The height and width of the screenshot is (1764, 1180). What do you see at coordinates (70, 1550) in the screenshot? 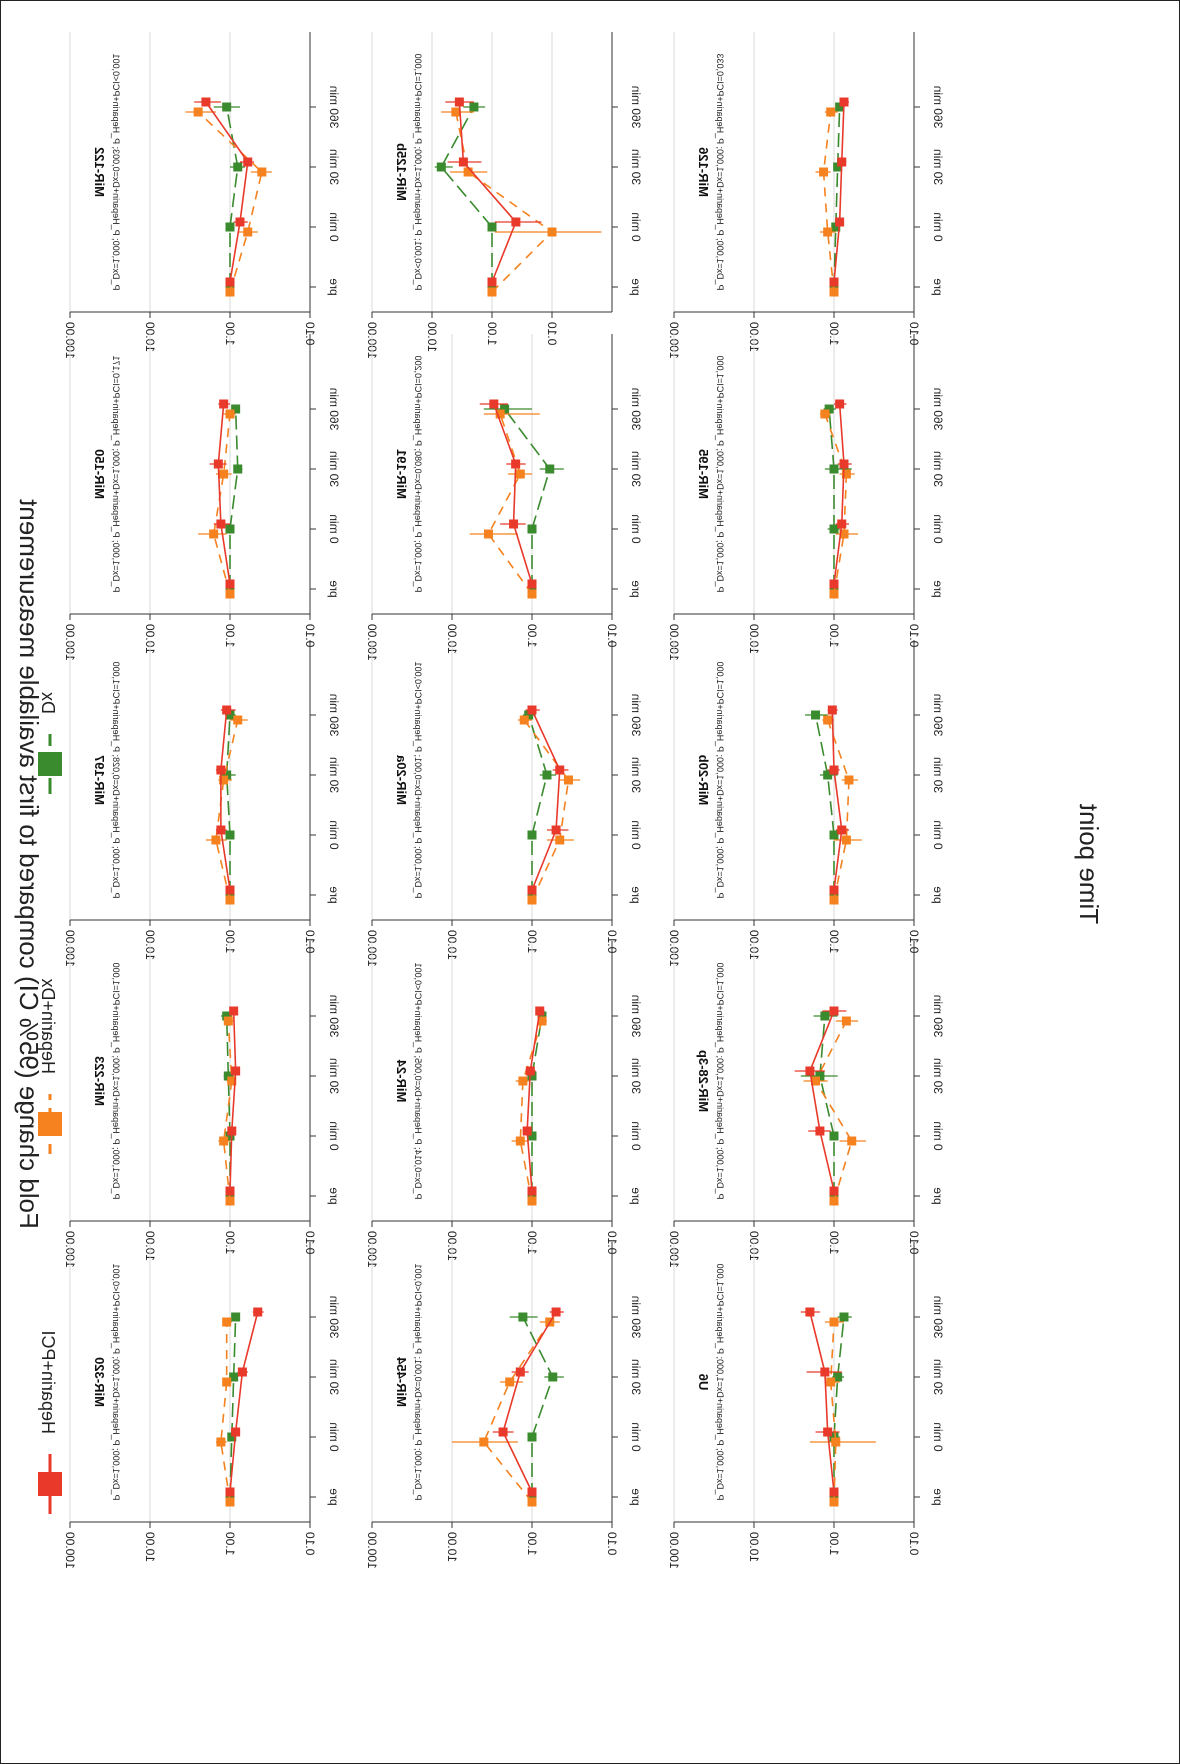
I see `y-tick-label: 100.00` at bounding box center [70, 1550].